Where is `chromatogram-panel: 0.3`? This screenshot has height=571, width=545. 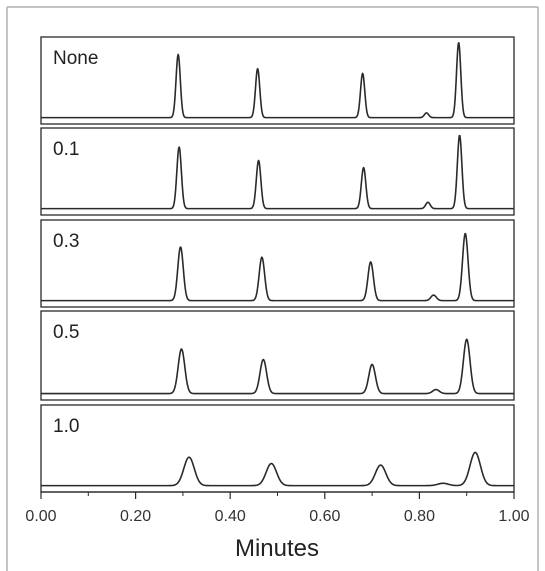
chromatogram-panel: 0.3 is located at coordinates (277, 263).